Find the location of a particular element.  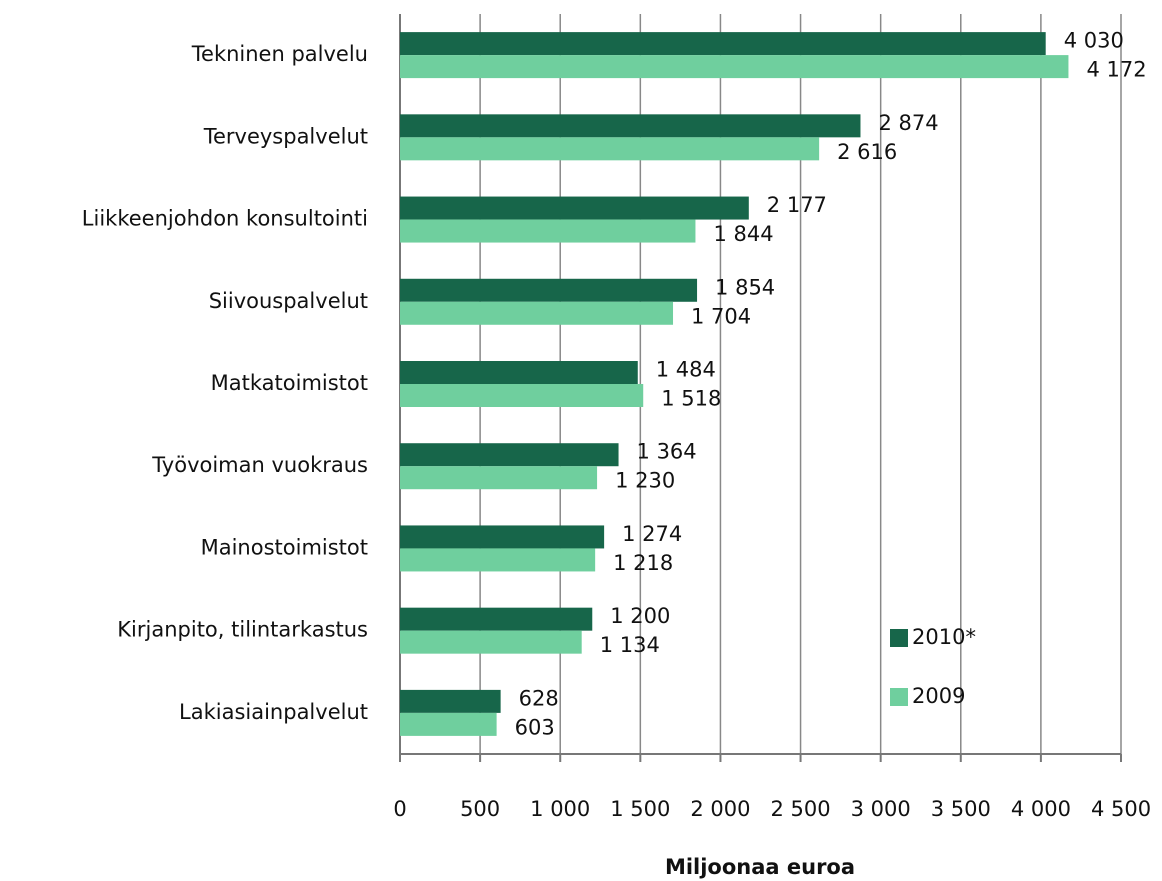

x-tick-label: 500 is located at coordinates (480, 809).